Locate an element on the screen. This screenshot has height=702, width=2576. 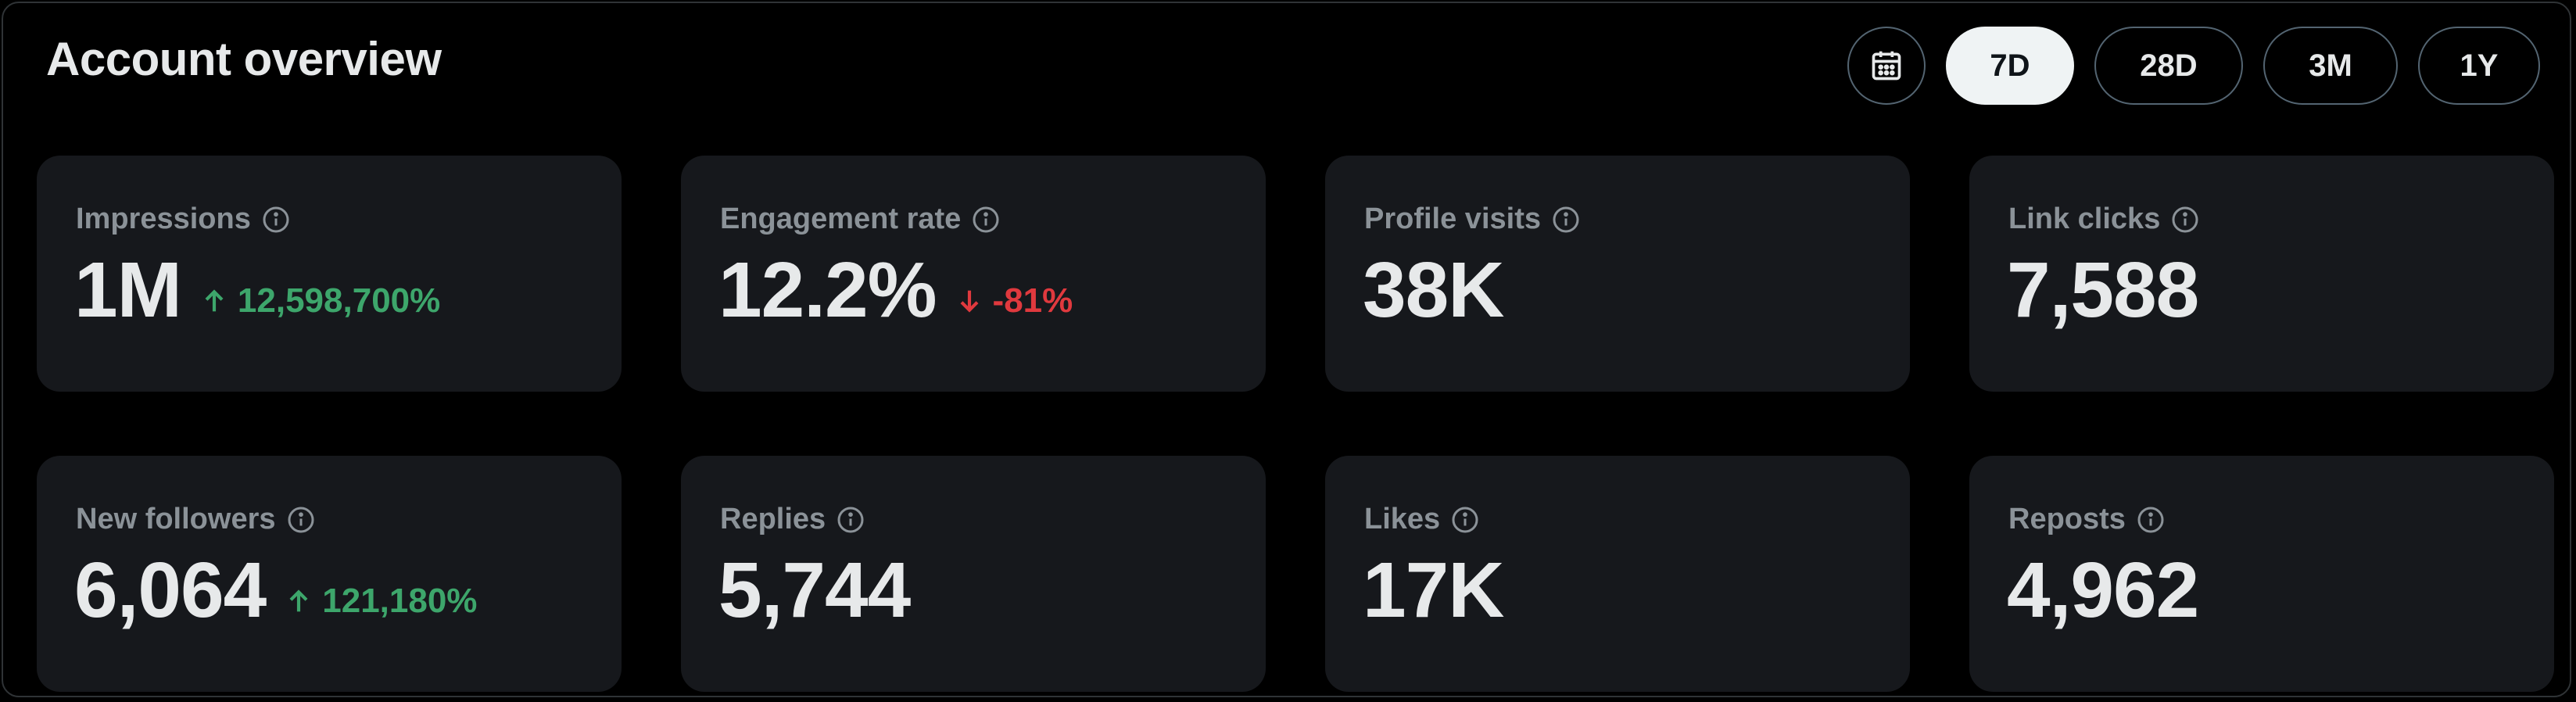
metric-value: 17K is located at coordinates (1433, 590).